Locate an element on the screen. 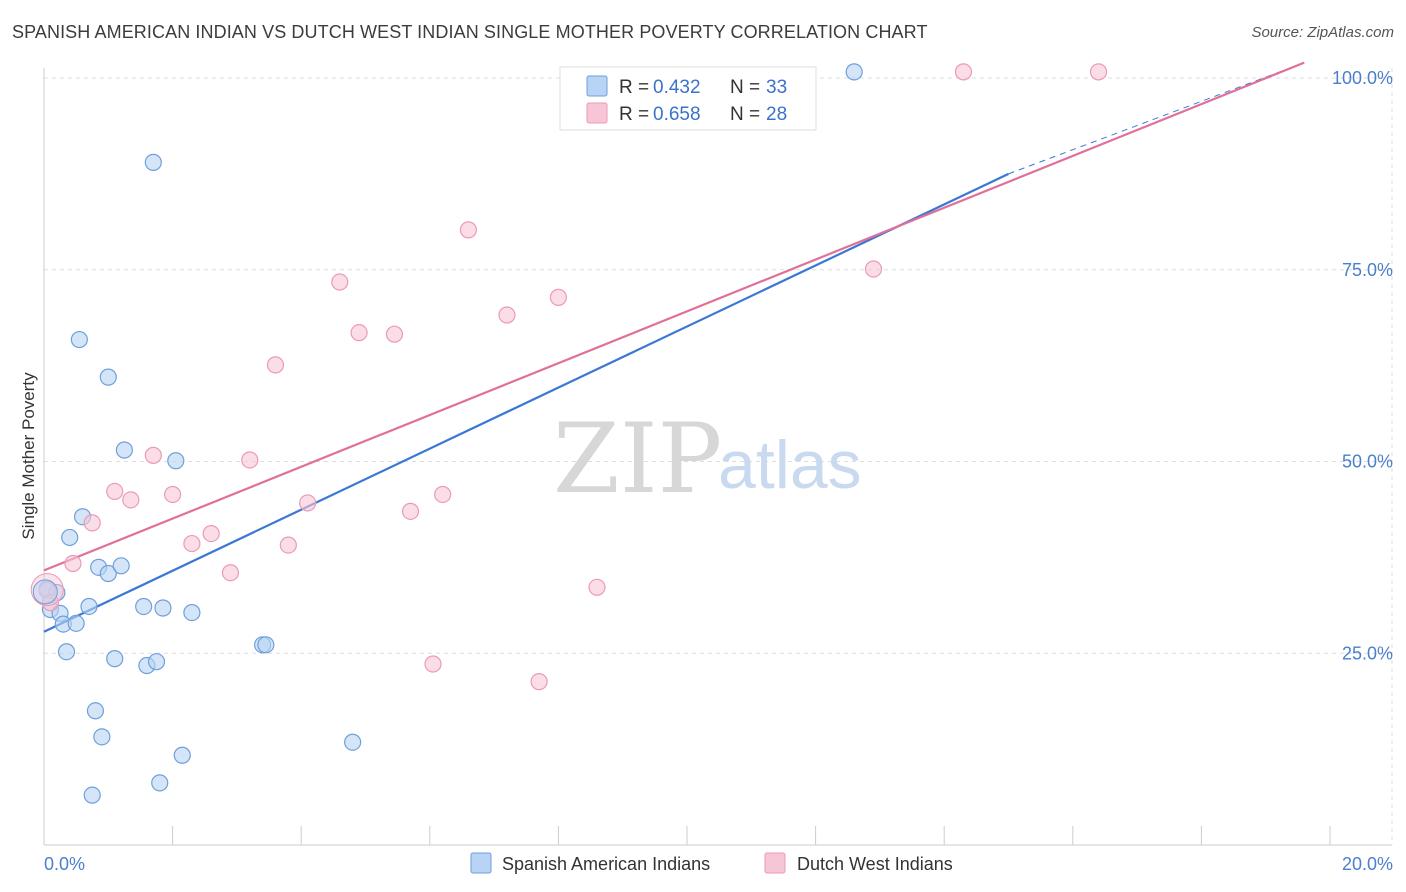 Image resolution: width=1406 pixels, height=892 pixels. bottom-legend-swatch-blue is located at coordinates (481, 863).